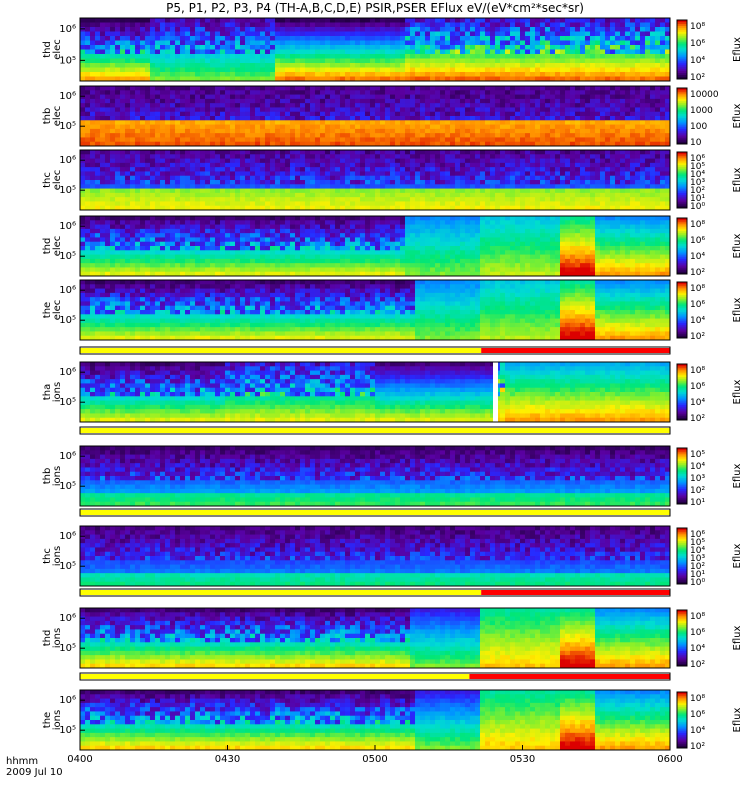  What do you see at coordinates (682, 94) in the screenshot?
I see `colorbar-swatch` at bounding box center [682, 94].